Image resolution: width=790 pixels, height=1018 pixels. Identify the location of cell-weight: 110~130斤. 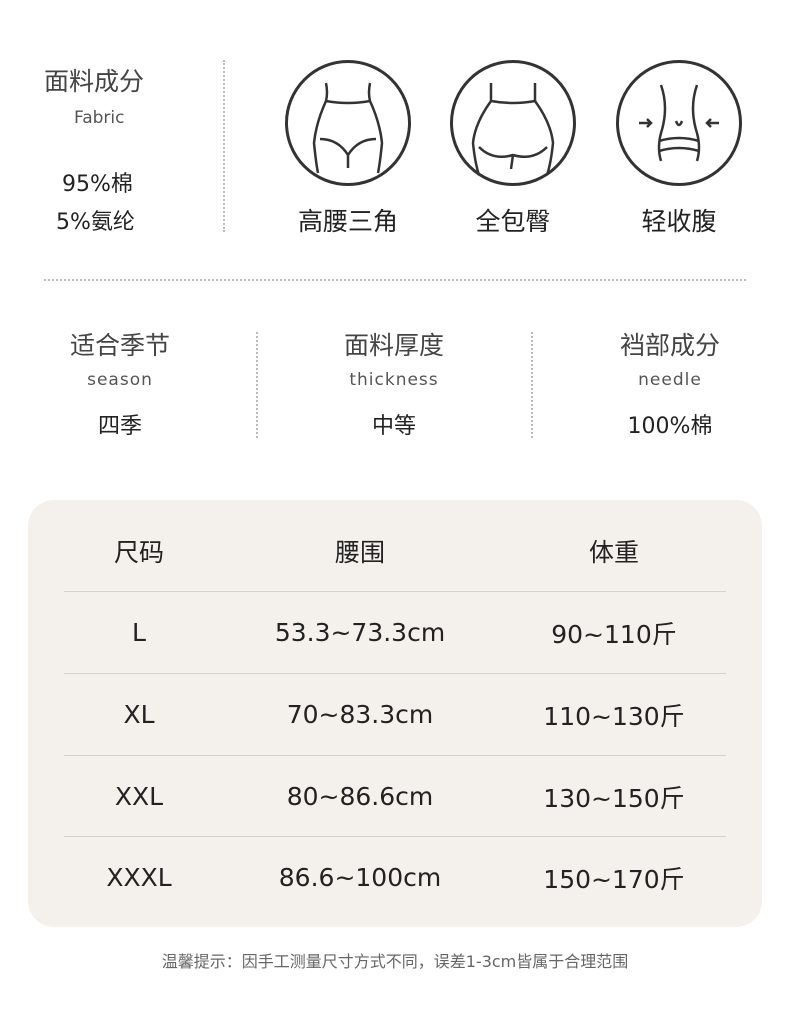
(614, 716).